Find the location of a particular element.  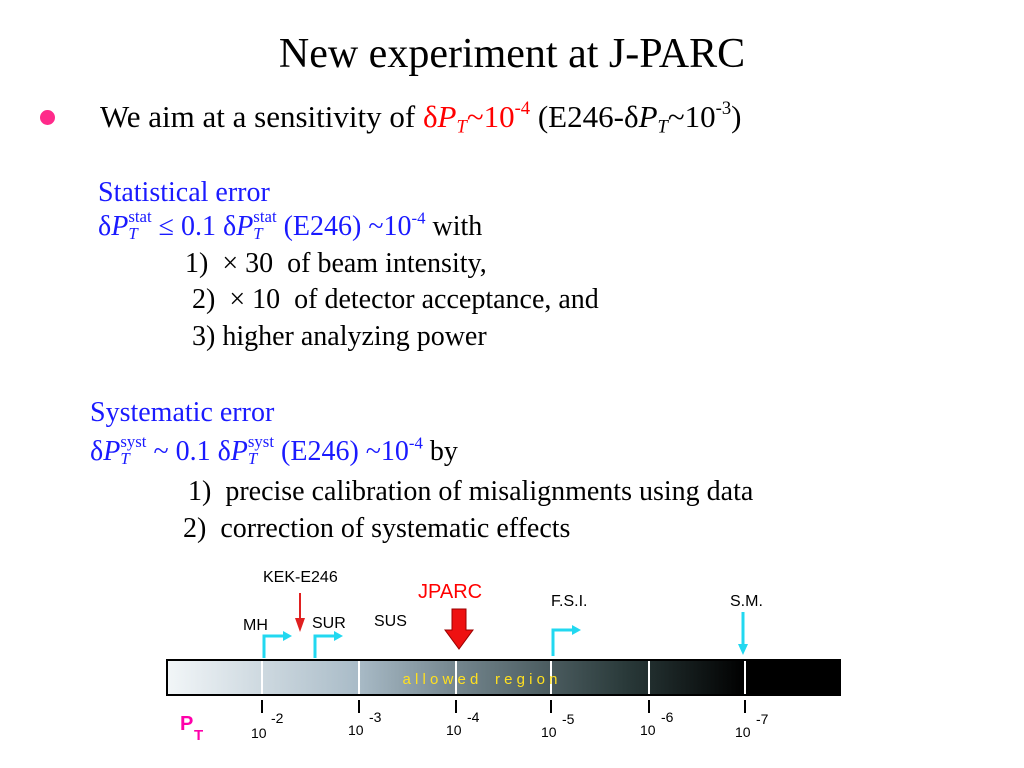

text: We aim at a sensitivity of is located at coordinates (261, 116).